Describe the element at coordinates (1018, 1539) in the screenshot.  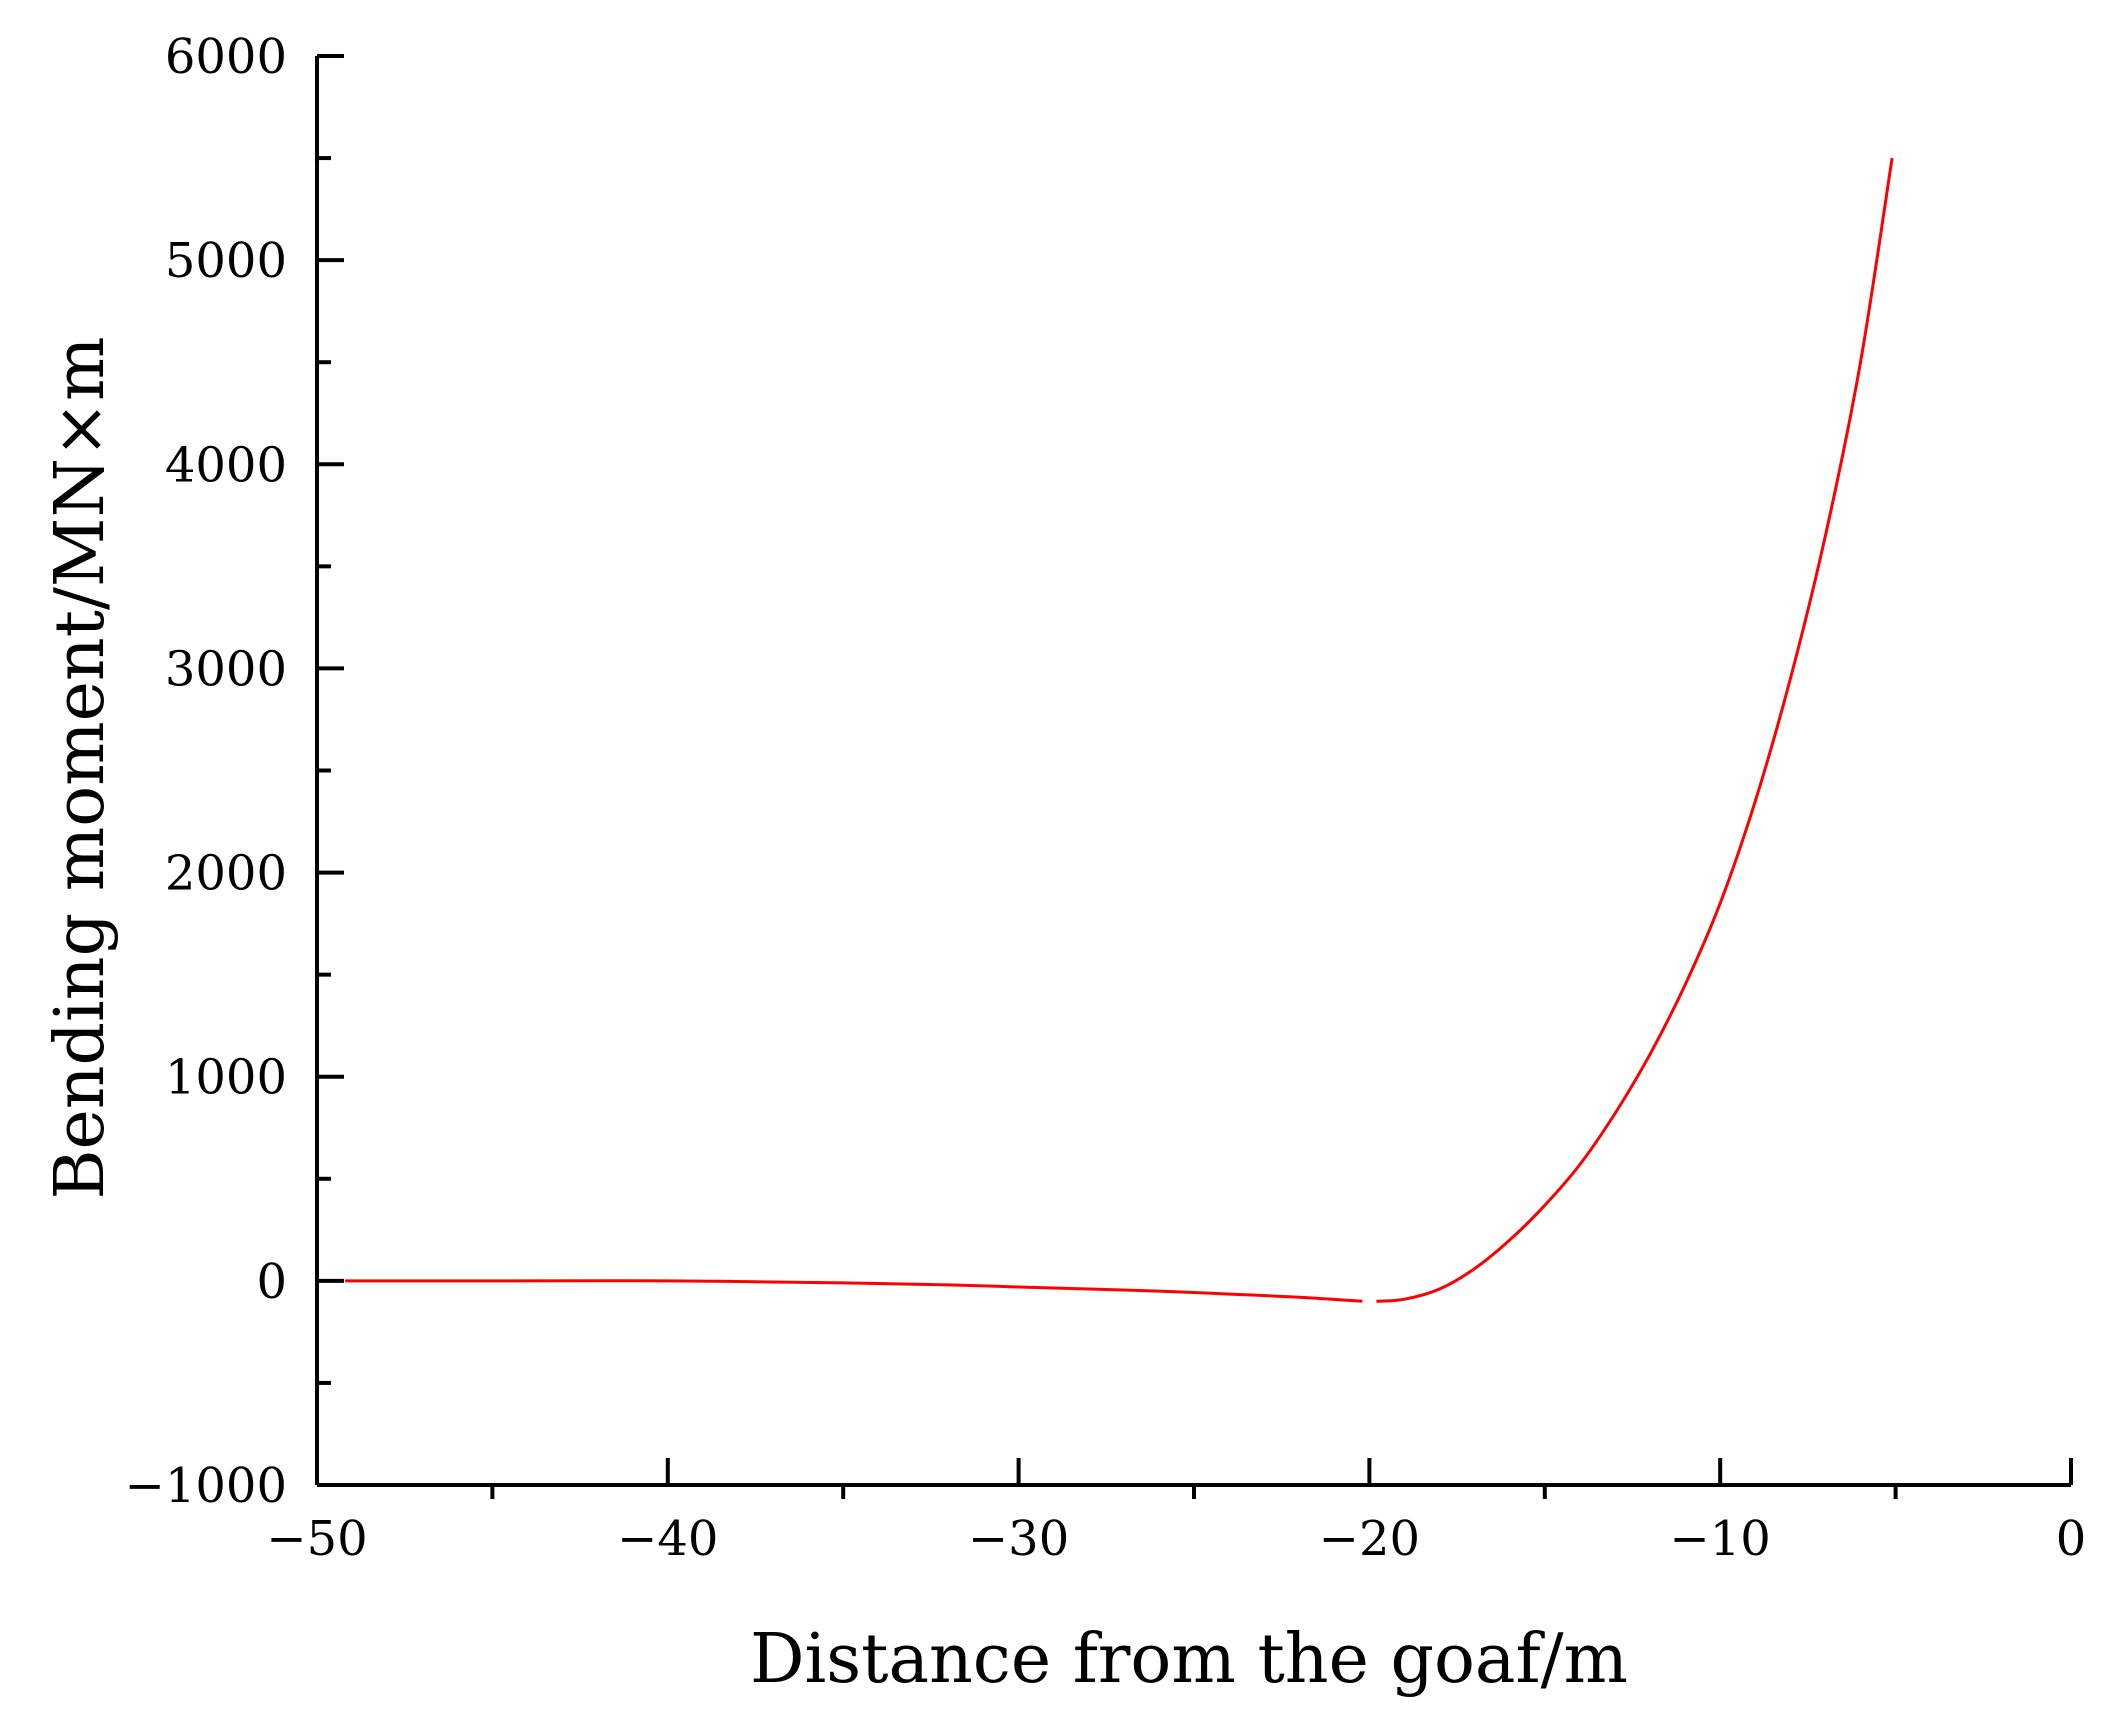
I see `x-tick-label: −30` at that location.